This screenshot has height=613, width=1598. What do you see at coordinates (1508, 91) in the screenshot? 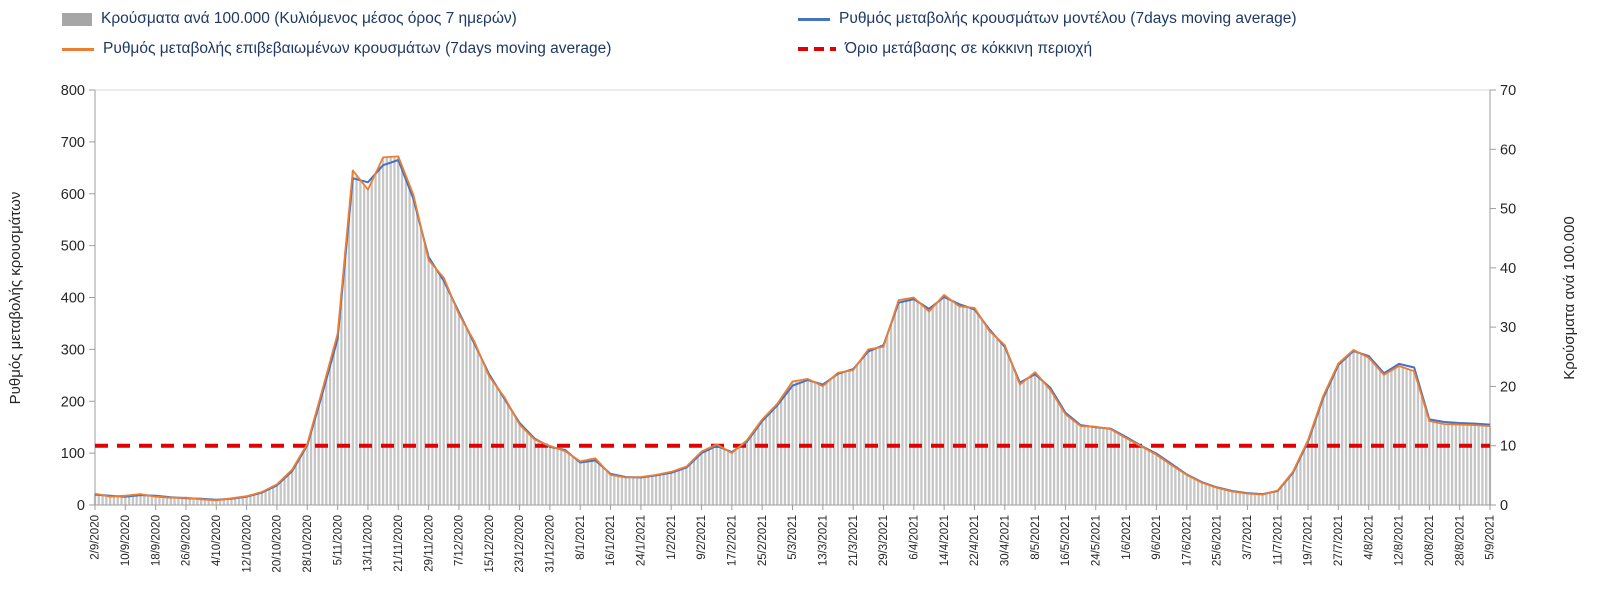
I see `y-right-tick-label: 70` at bounding box center [1508, 91].